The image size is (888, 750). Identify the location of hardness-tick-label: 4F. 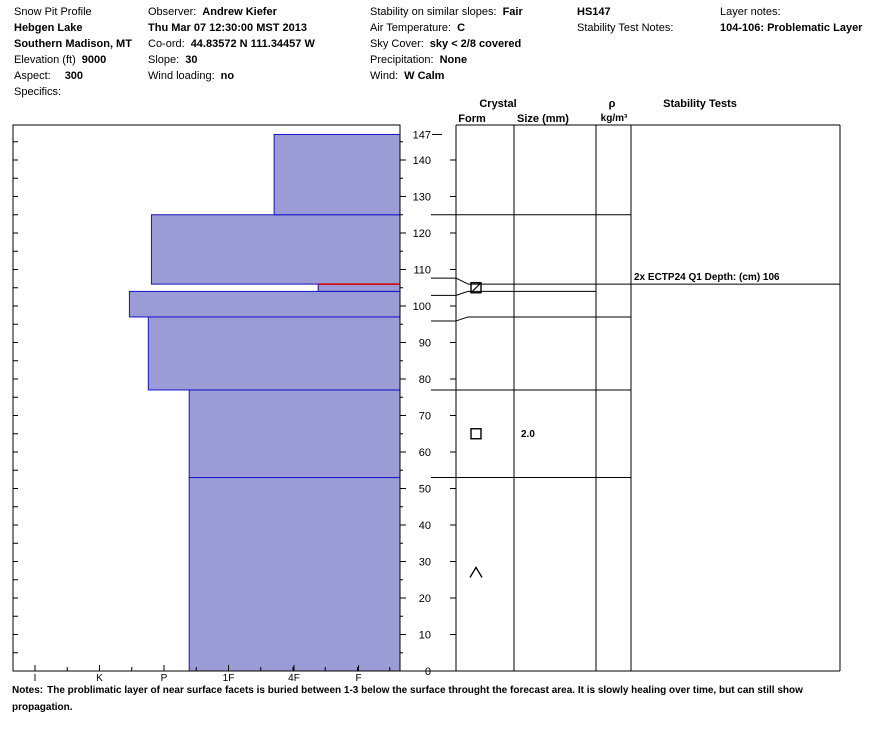
(294, 678).